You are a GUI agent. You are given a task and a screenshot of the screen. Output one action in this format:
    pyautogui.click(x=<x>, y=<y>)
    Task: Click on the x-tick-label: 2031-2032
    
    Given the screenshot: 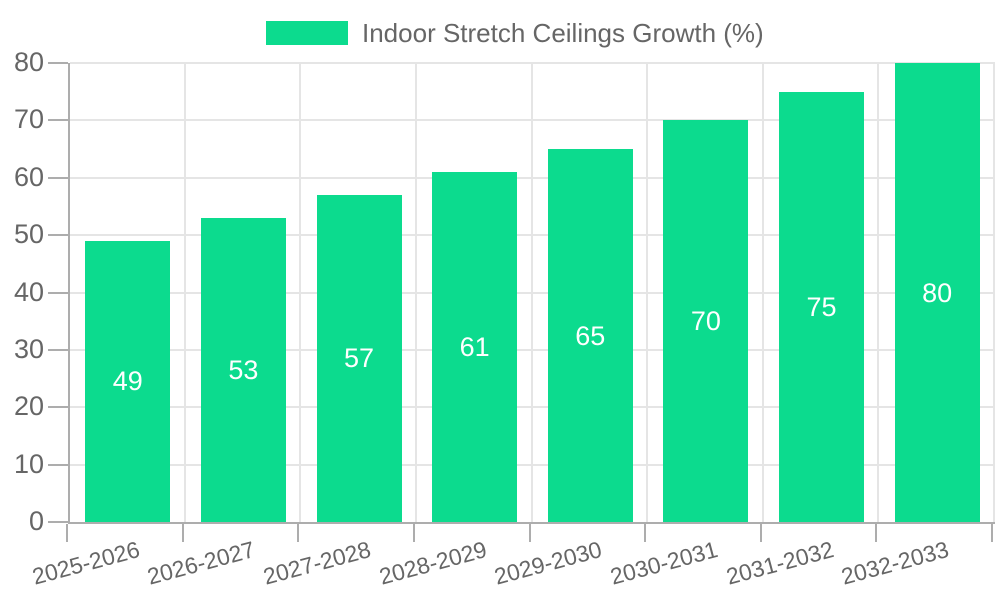 What is the action you would take?
    pyautogui.click(x=780, y=563)
    